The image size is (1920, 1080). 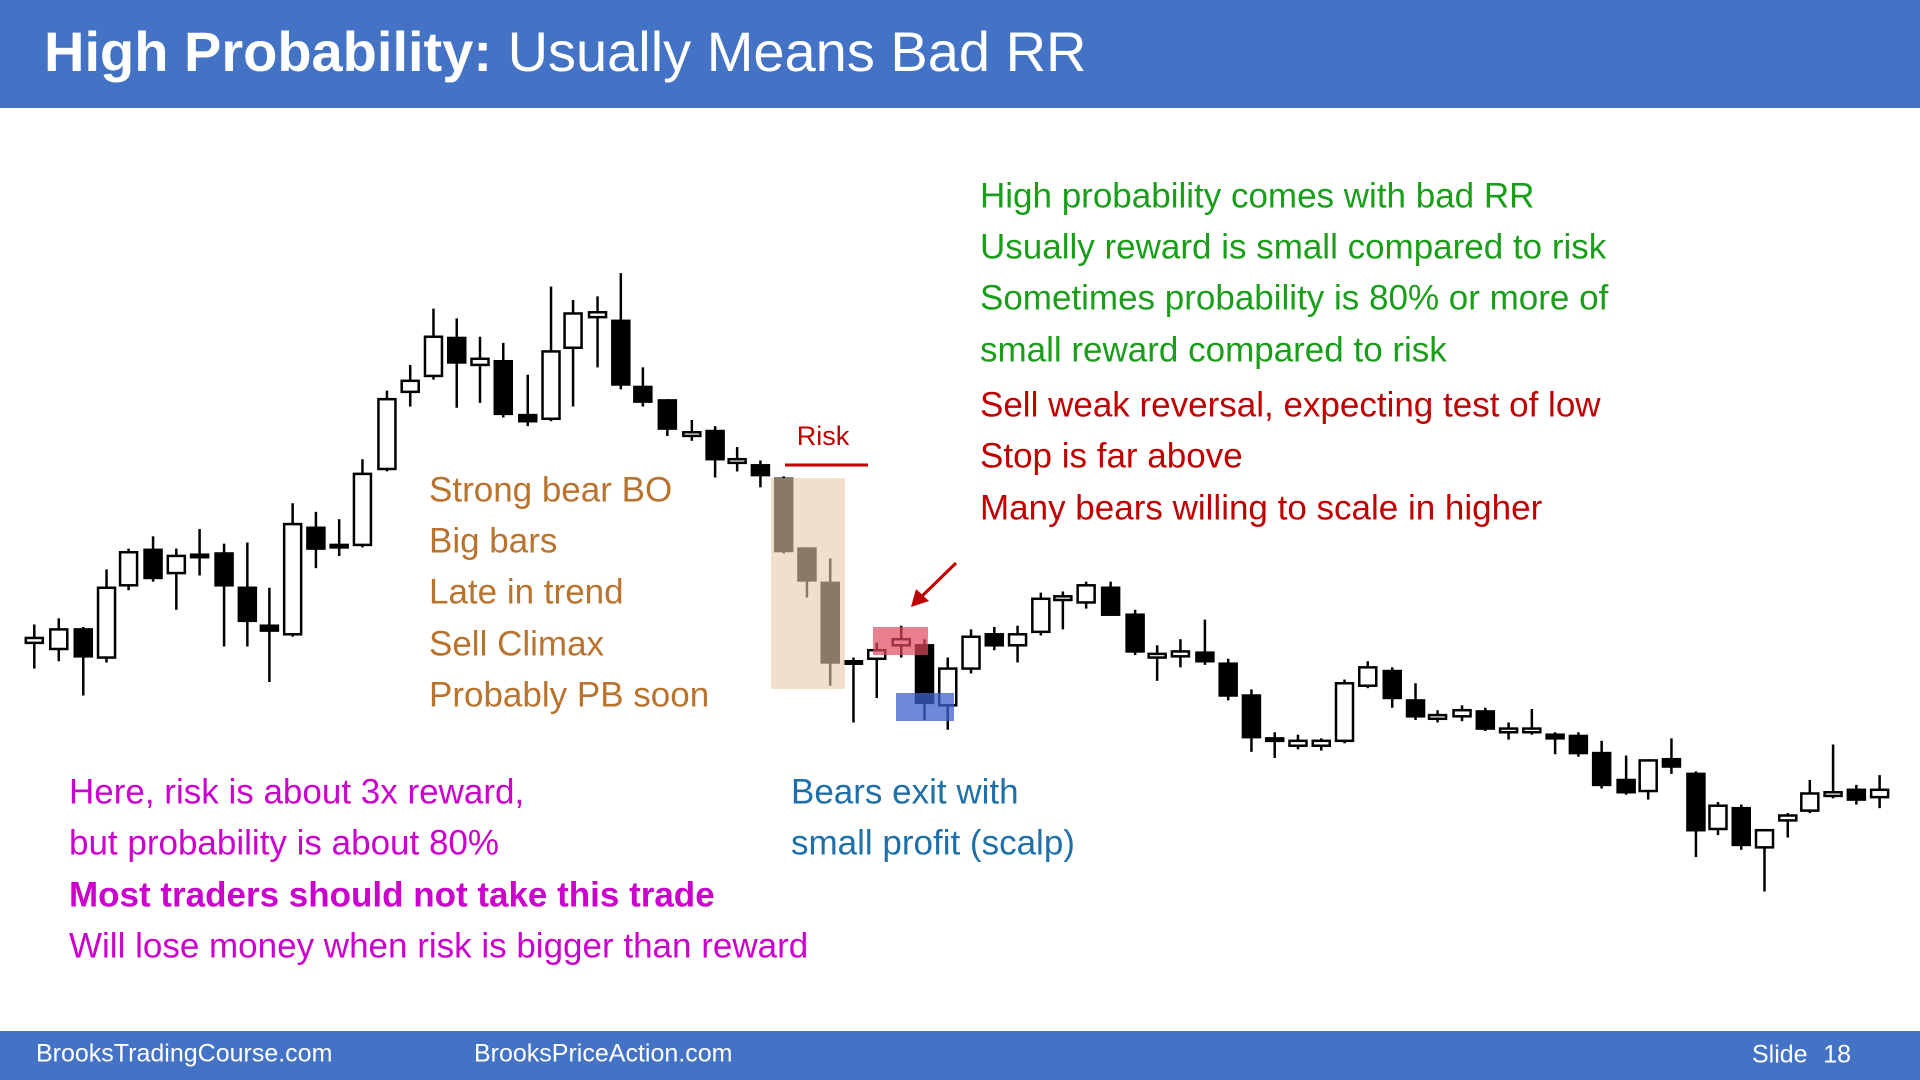 What do you see at coordinates (823, 436) in the screenshot?
I see `risk-label: Risk` at bounding box center [823, 436].